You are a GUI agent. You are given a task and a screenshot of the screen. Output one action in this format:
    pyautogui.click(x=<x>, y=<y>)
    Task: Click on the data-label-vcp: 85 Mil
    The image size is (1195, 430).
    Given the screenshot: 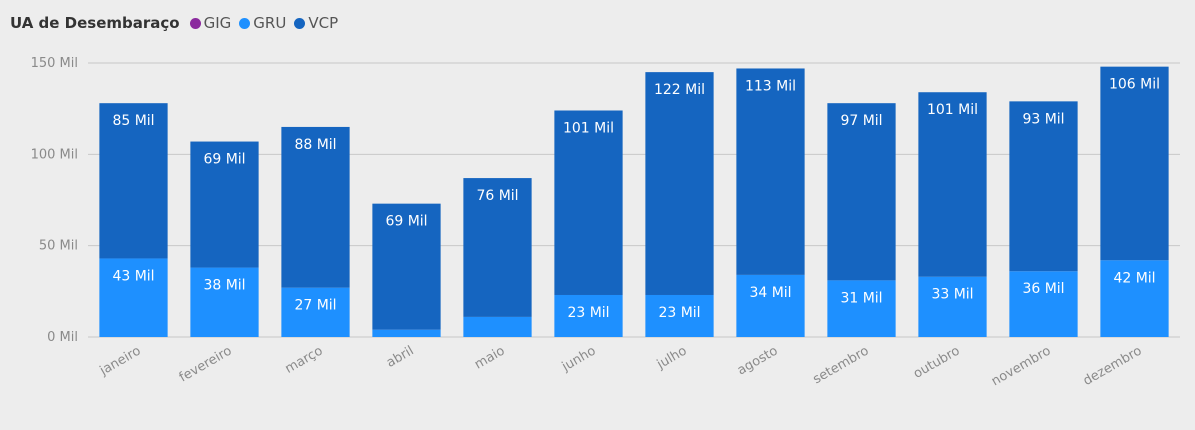 What is the action you would take?
    pyautogui.click(x=133, y=121)
    